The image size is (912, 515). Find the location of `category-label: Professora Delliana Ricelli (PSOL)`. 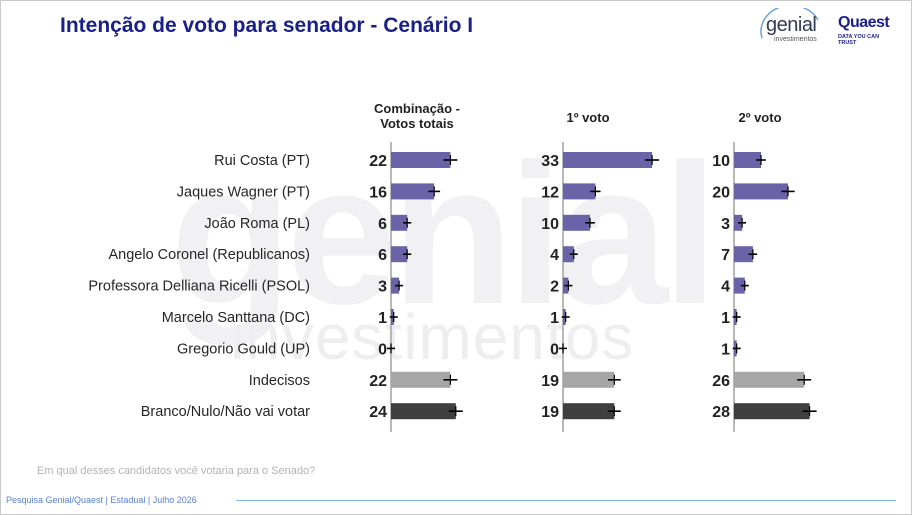

category-label: Professora Delliana Ricelli (PSOL) is located at coordinates (199, 287).